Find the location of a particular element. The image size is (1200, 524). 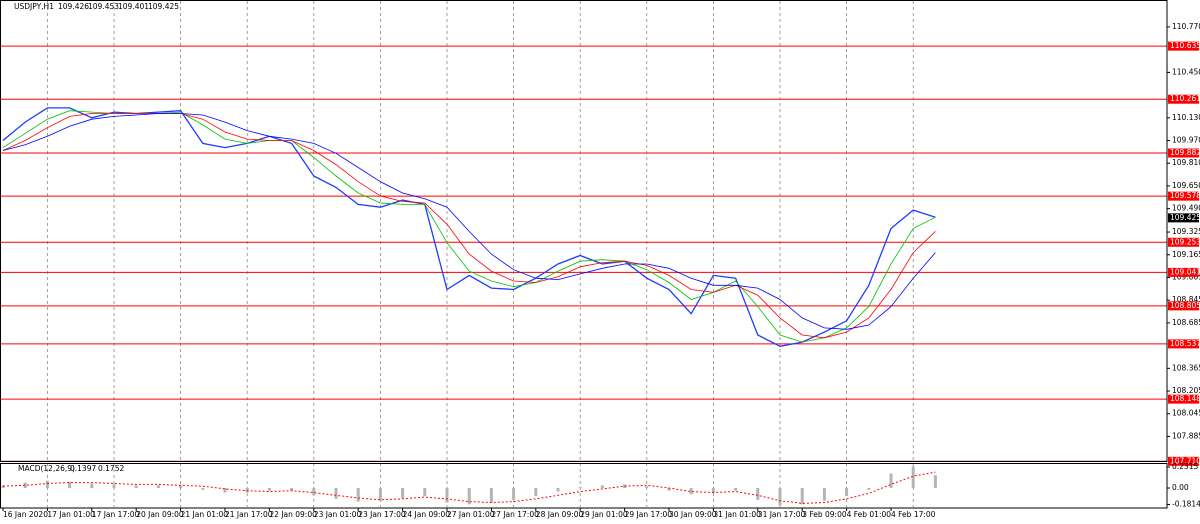

macd-y-tick-label: 0.2315 is located at coordinates (1185, 466).